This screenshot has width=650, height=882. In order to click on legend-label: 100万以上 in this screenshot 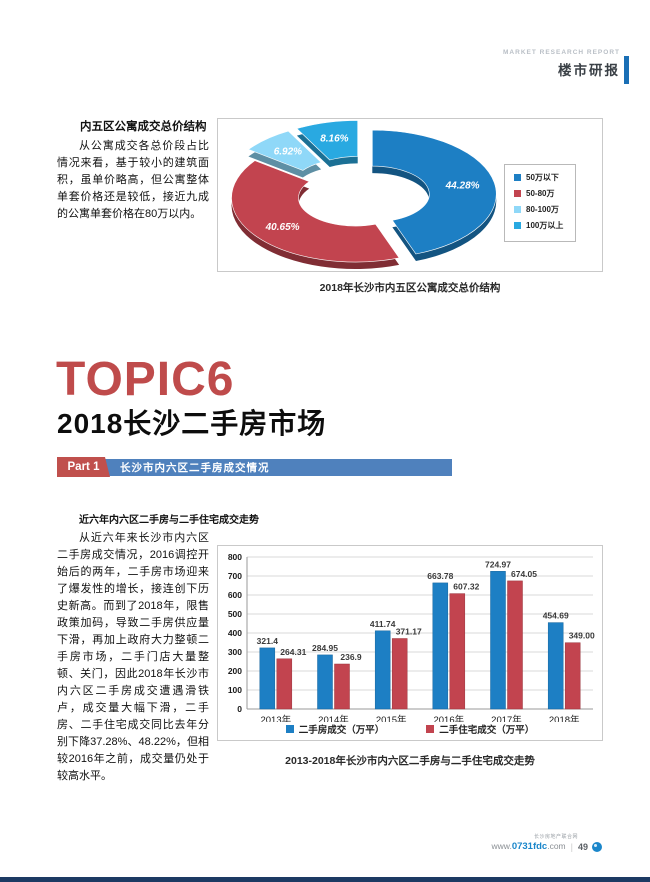, I will do `click(545, 225)`.